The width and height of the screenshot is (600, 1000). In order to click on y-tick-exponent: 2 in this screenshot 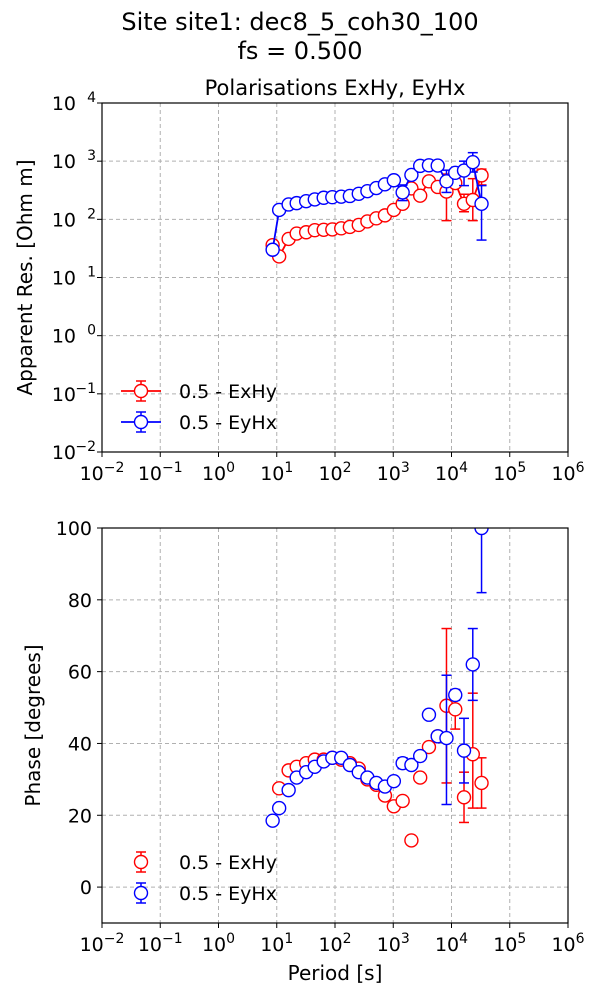, I will do `click(91, 214)`.